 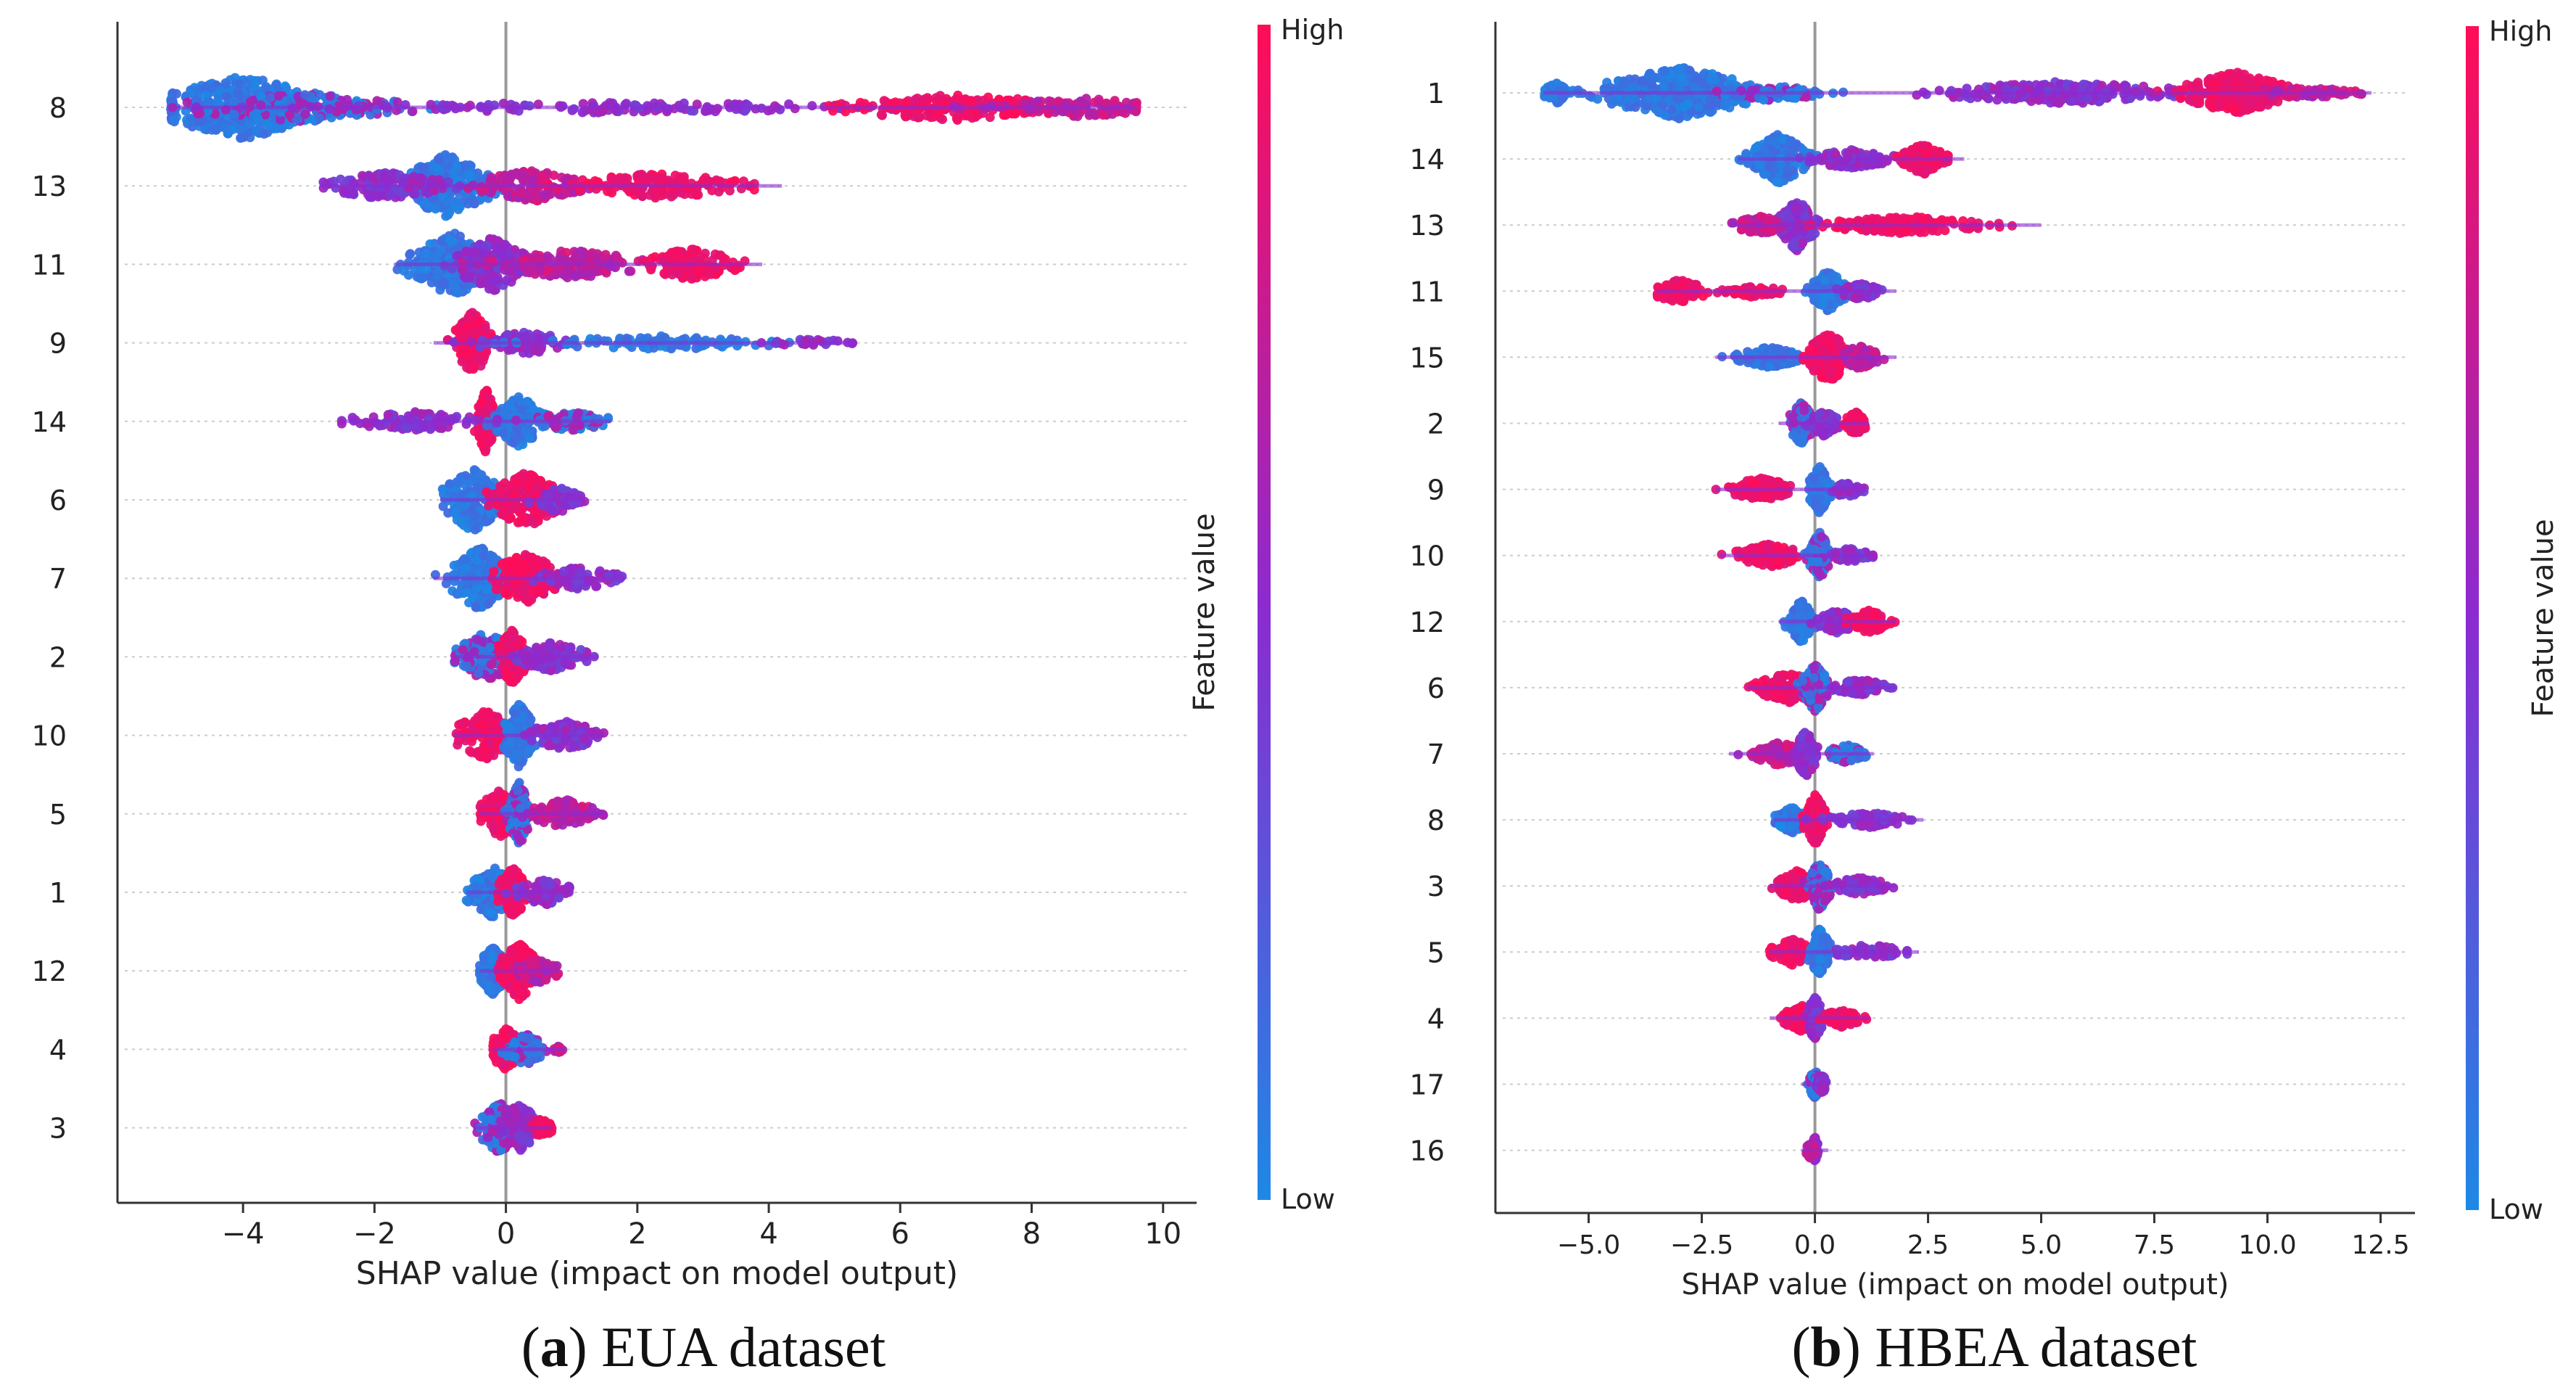 What do you see at coordinates (58, 815) in the screenshot?
I see `feature-label-5: 5` at bounding box center [58, 815].